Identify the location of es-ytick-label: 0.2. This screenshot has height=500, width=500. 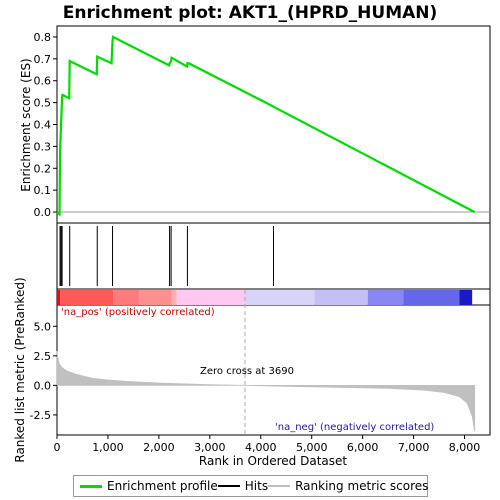
(43, 168).